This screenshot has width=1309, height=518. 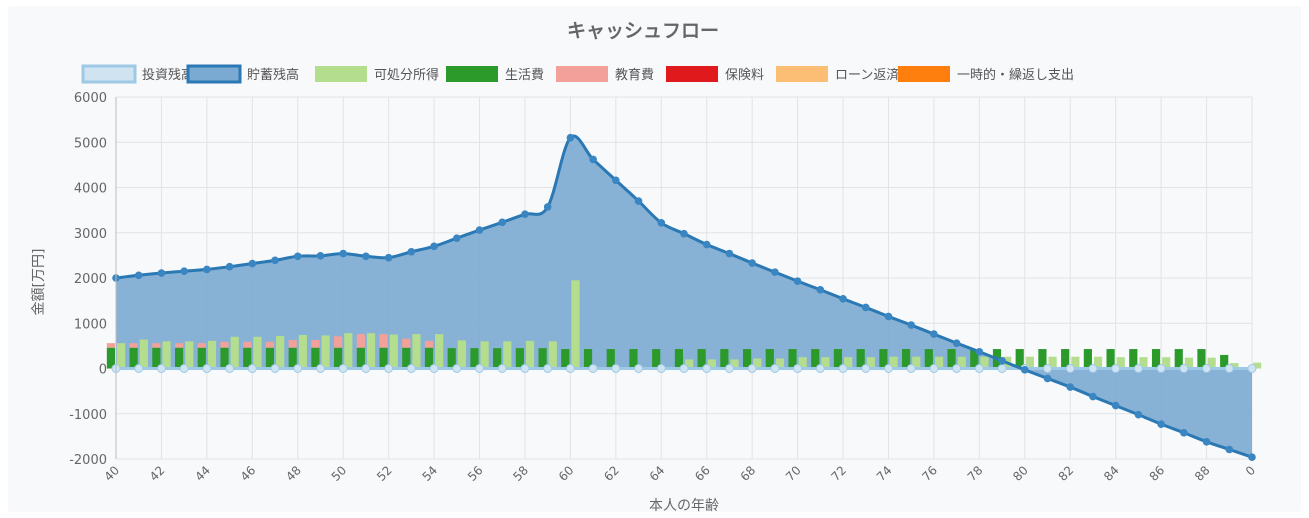 I want to click on legend-item: 一時的・繰返し支出, so click(x=986, y=74).